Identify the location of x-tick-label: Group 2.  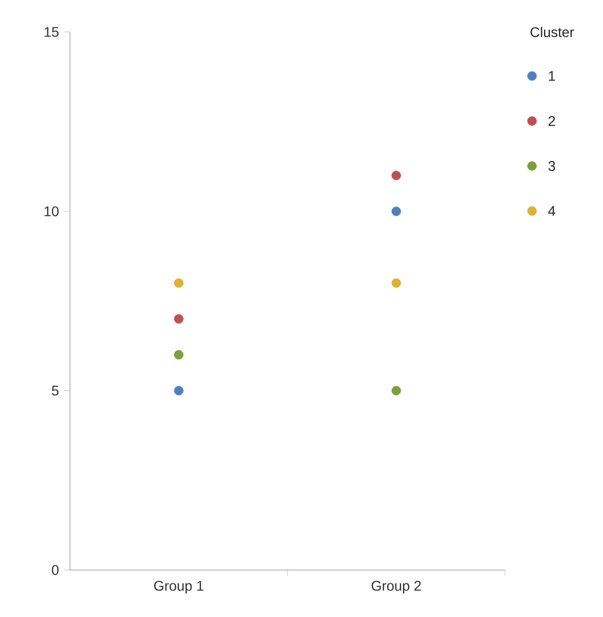
(396, 587).